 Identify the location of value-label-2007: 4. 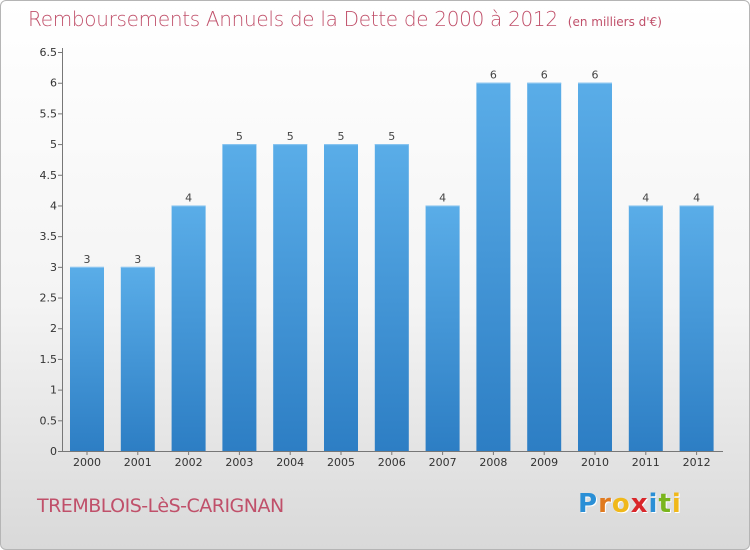
(442, 197).